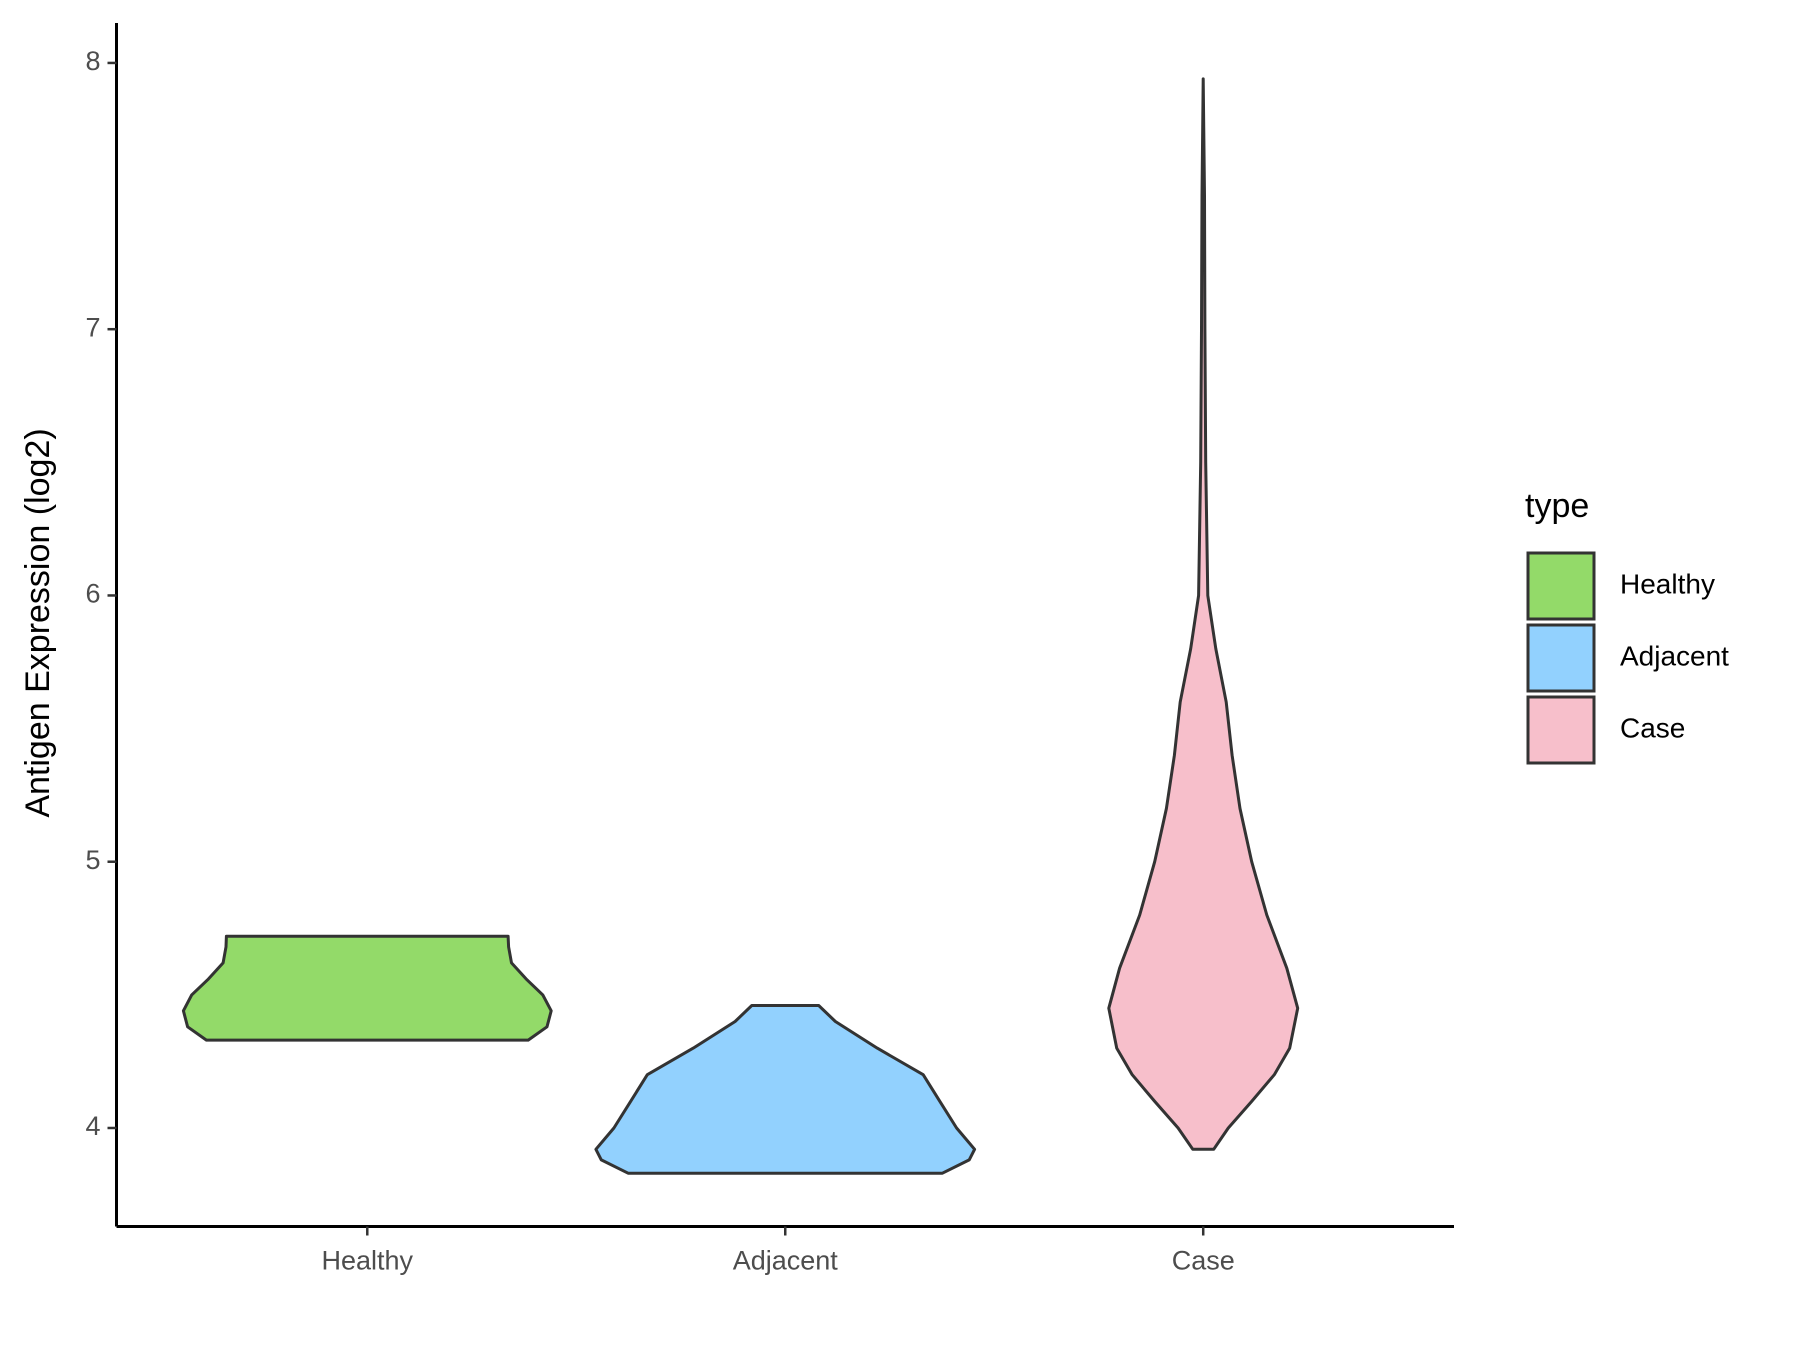  What do you see at coordinates (786, 1261) in the screenshot?
I see `x-tick-label: Adjacent` at bounding box center [786, 1261].